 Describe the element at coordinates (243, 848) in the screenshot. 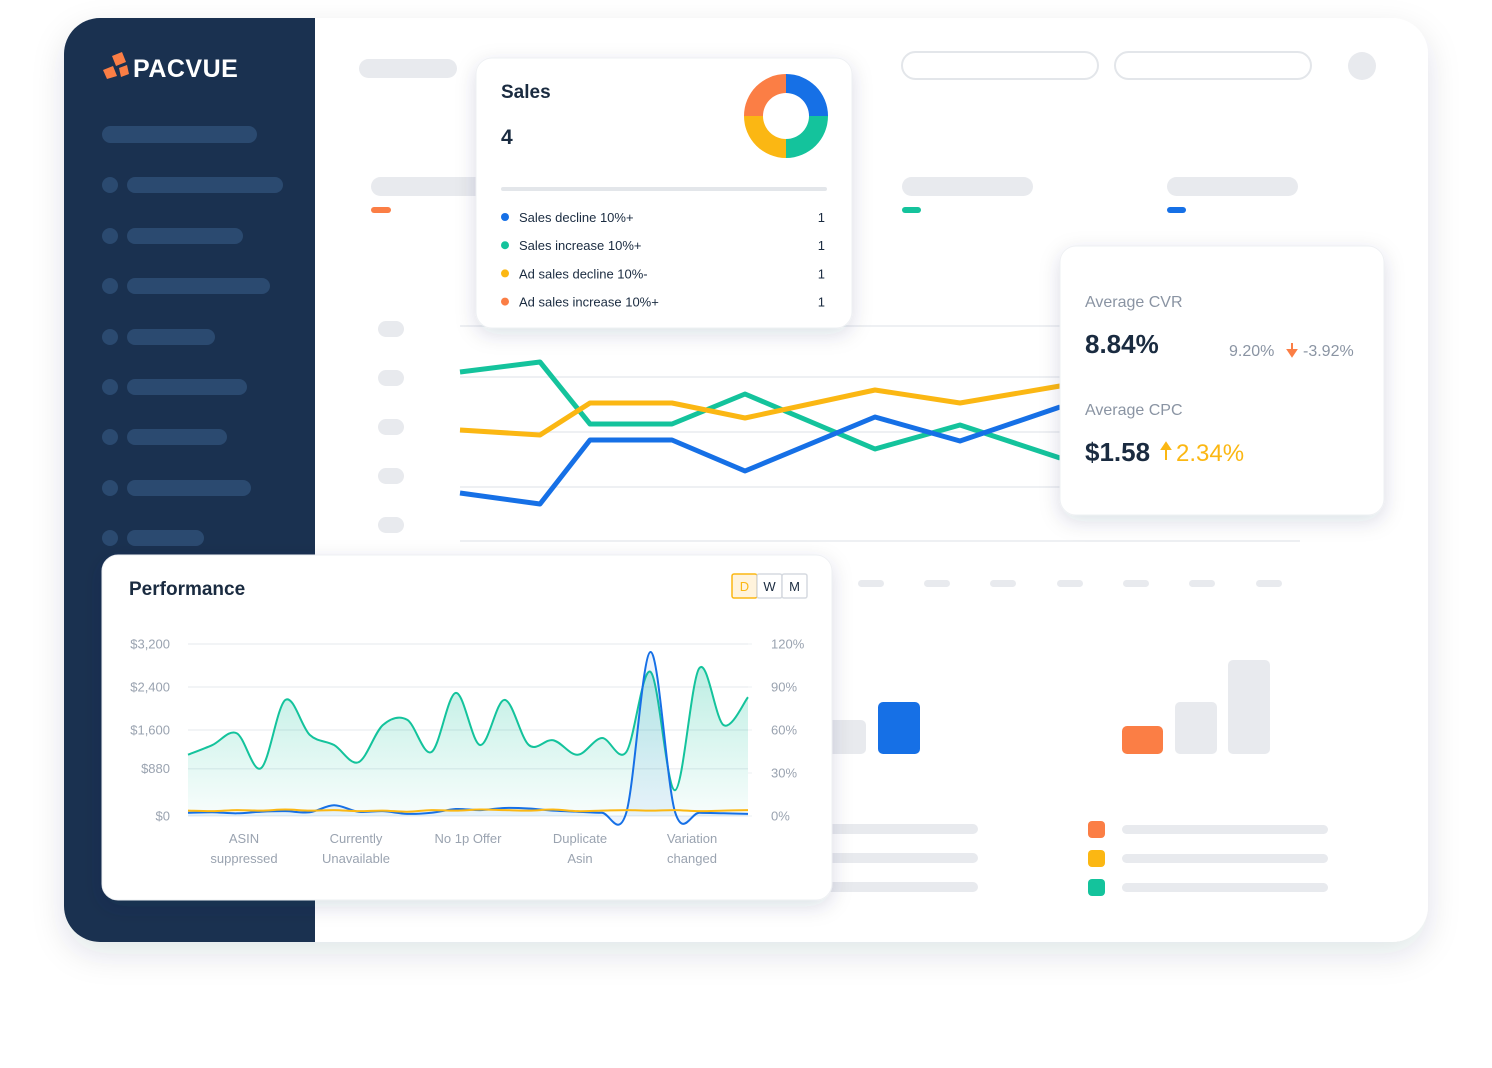

I see `x-tick-label: ASIN suppressed` at that location.